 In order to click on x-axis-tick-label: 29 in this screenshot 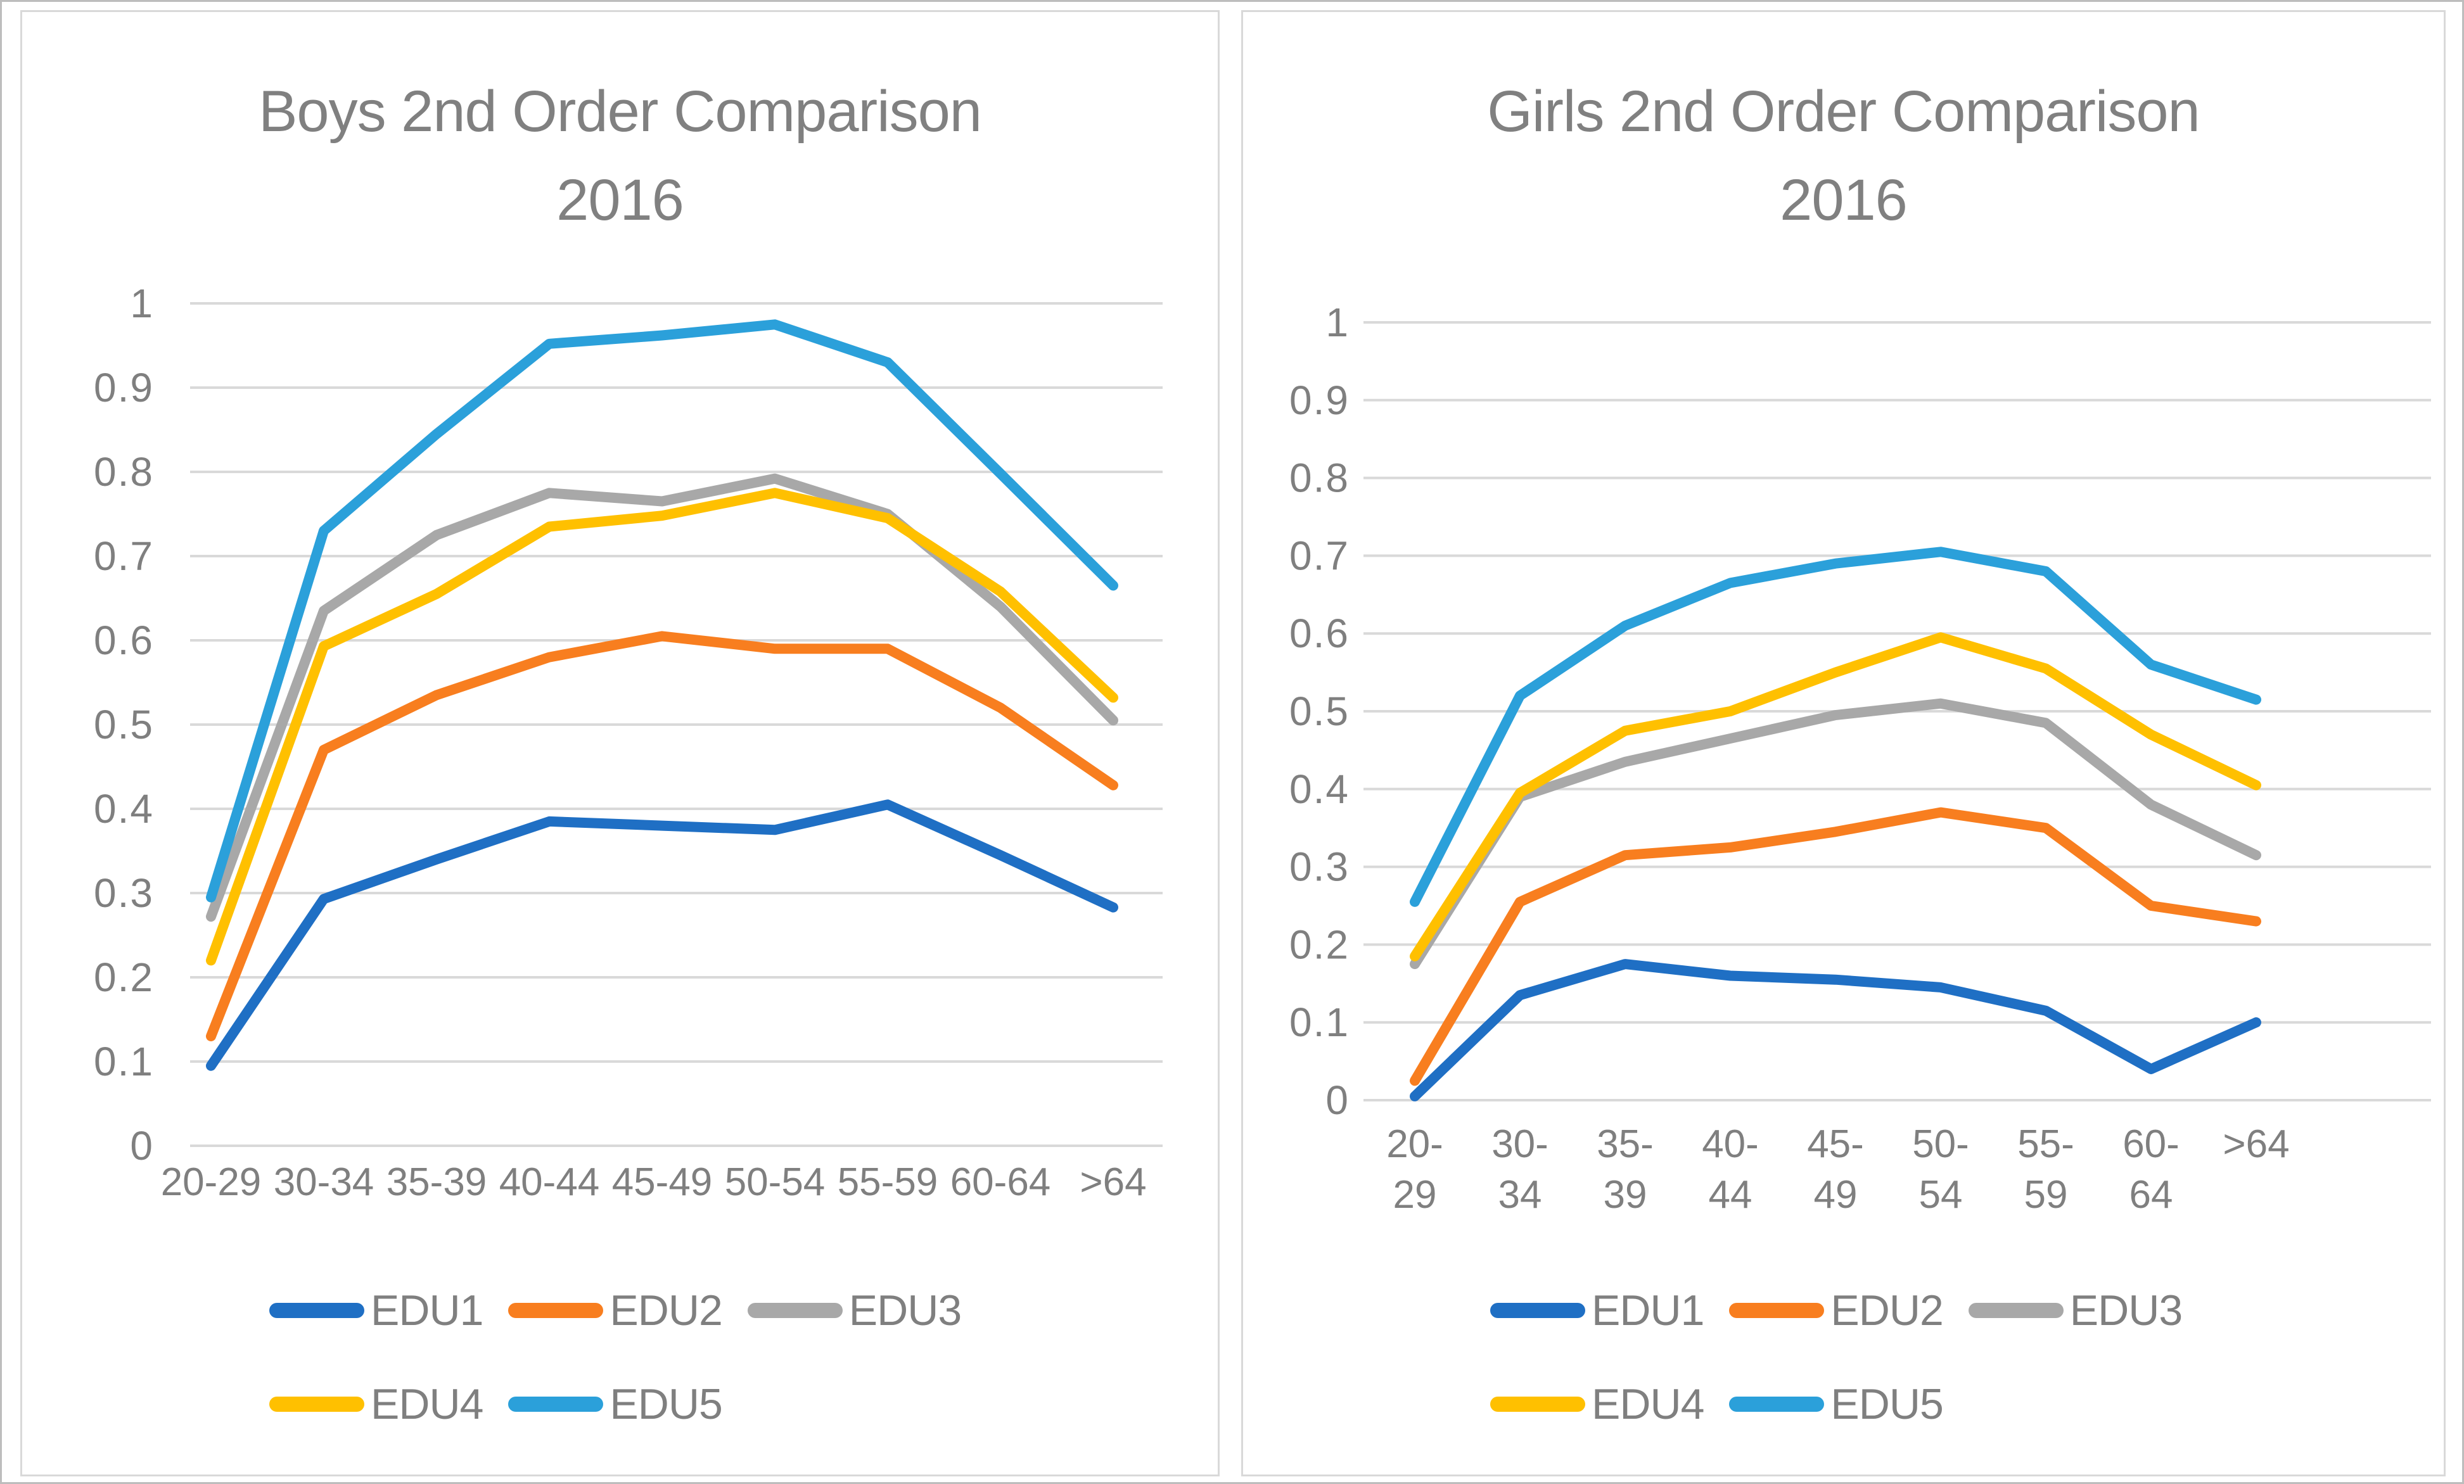, I will do `click(1415, 1195)`.